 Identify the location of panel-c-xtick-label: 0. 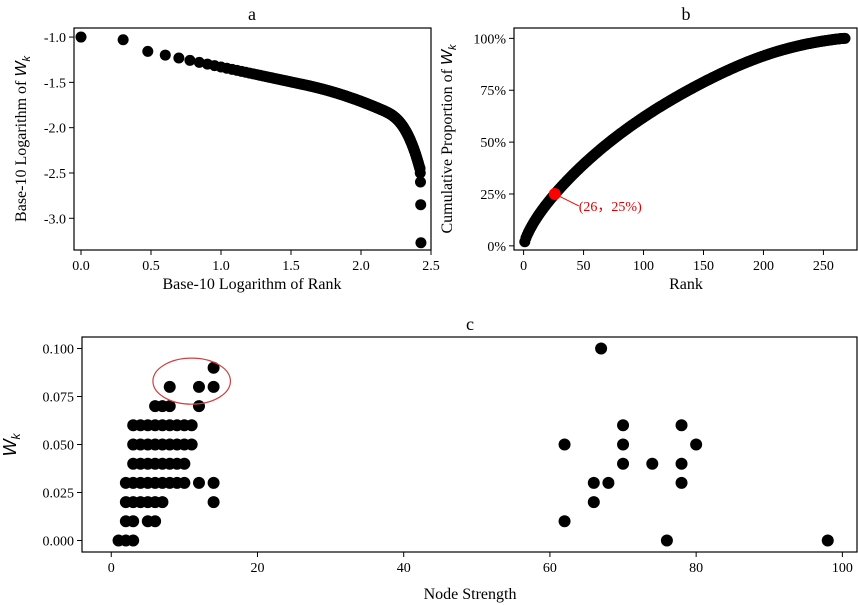
(111, 568).